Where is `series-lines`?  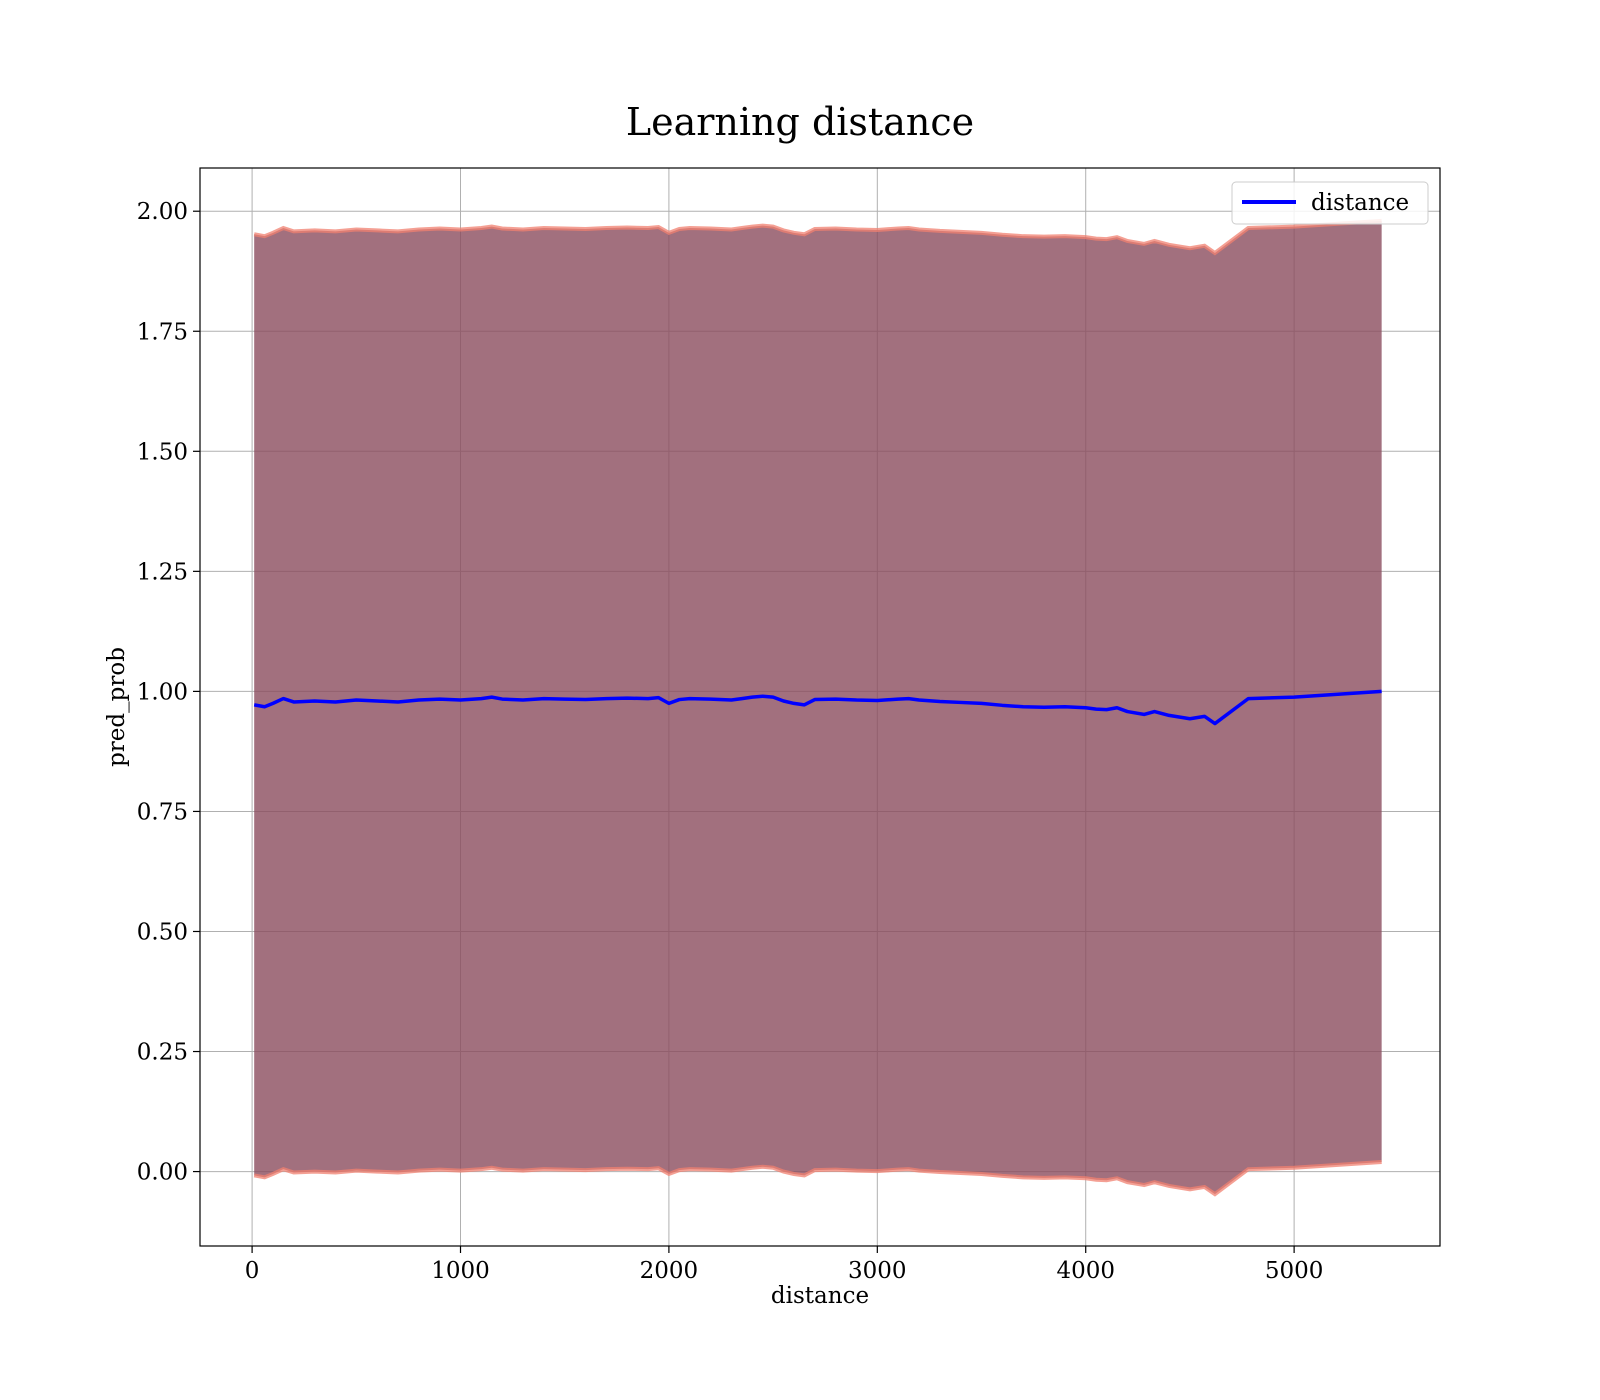
series-lines is located at coordinates (817, 707).